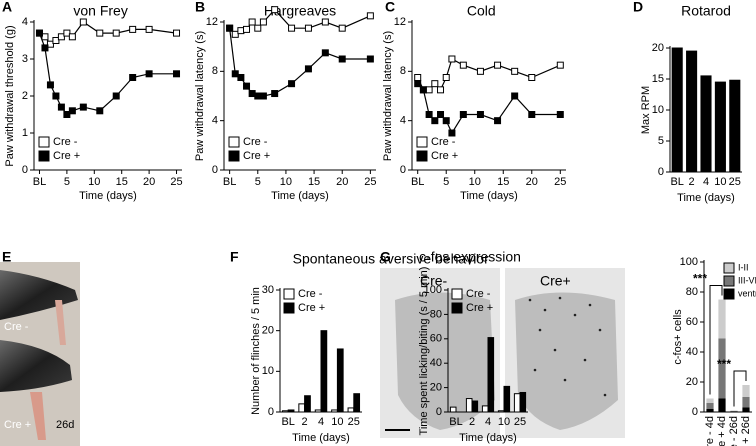 The height and width of the screenshot is (446, 756). Describe the element at coordinates (388, 96) in the screenshot. I see `y-axis-label: Paw withdrawal latency (s)` at that location.